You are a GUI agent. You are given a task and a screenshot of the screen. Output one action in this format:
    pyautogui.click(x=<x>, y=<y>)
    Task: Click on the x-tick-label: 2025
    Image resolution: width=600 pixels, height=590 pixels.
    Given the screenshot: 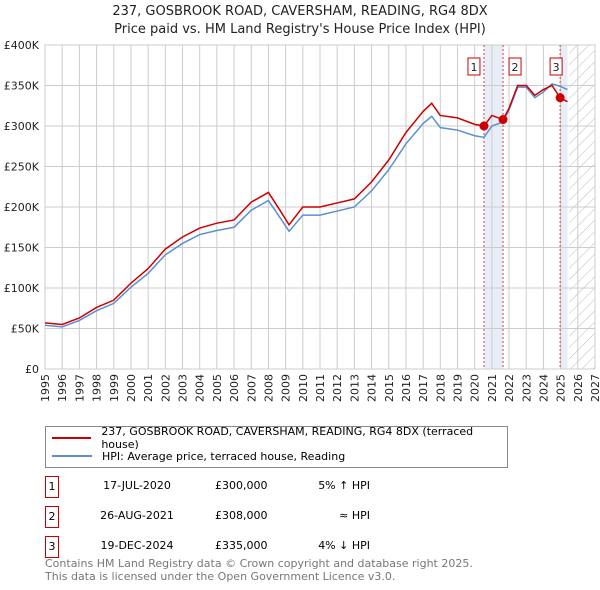 What is the action you would take?
    pyautogui.click(x=561, y=388)
    